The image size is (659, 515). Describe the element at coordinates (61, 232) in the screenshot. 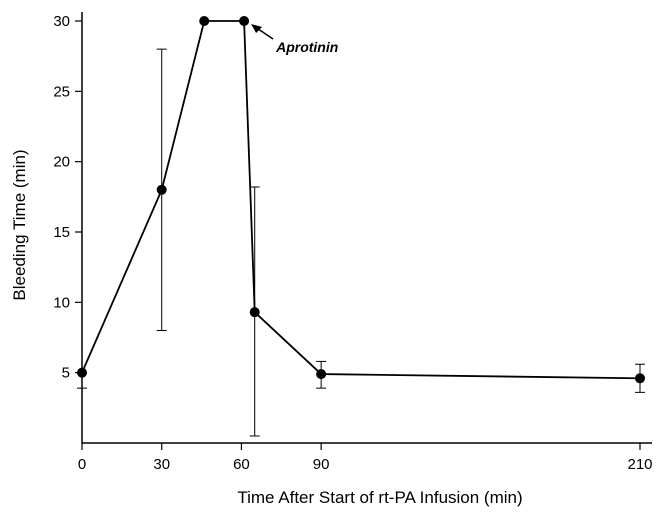

I see `y-tick-label: 15` at that location.